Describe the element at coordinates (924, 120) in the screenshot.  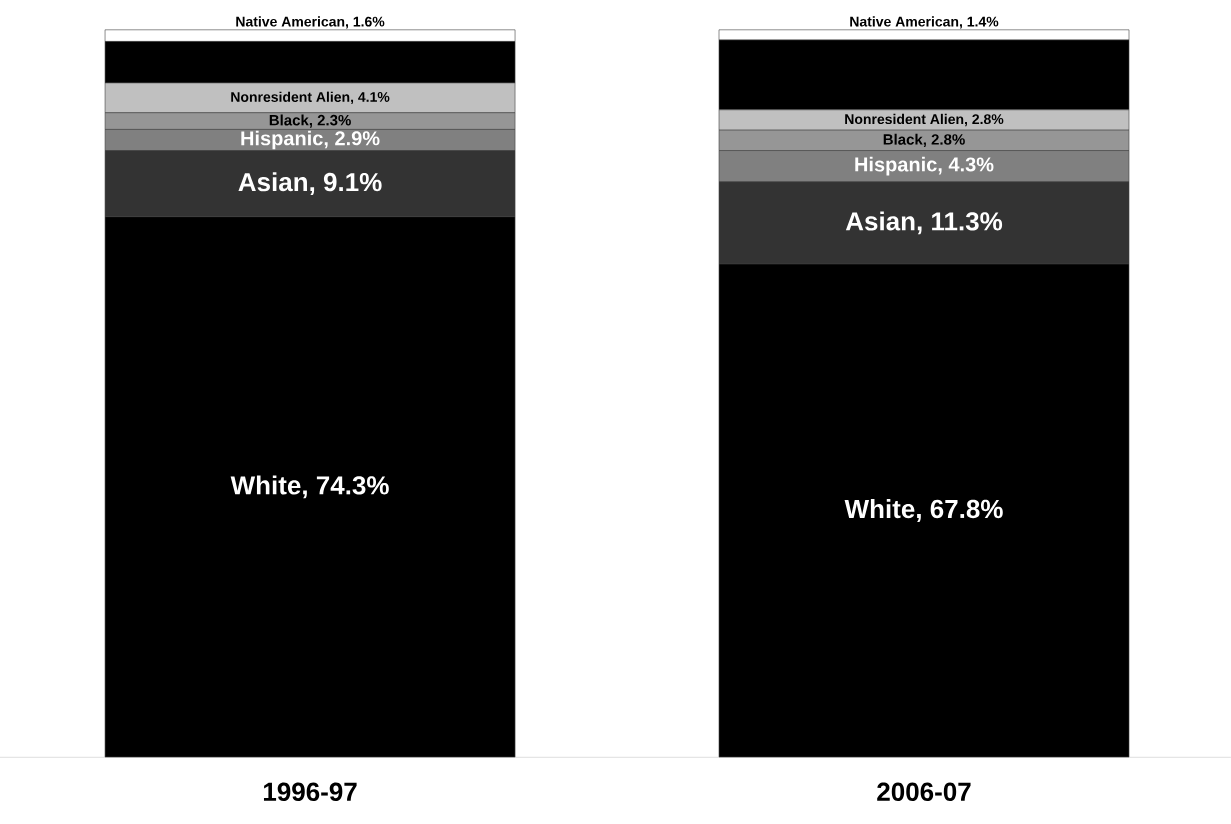
I see `data-label: Nonresident Alien, 2.8%` at that location.